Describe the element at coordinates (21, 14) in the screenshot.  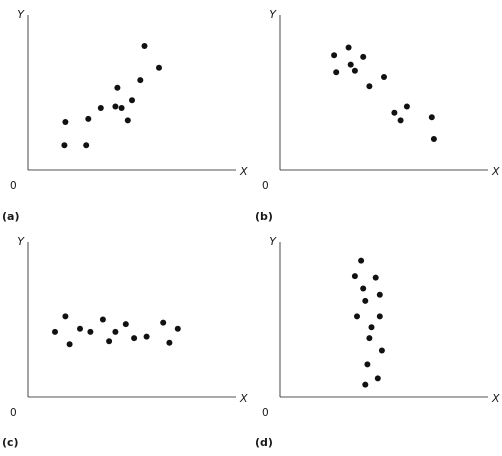
I see `y-axis-label-a: Y` at that location.